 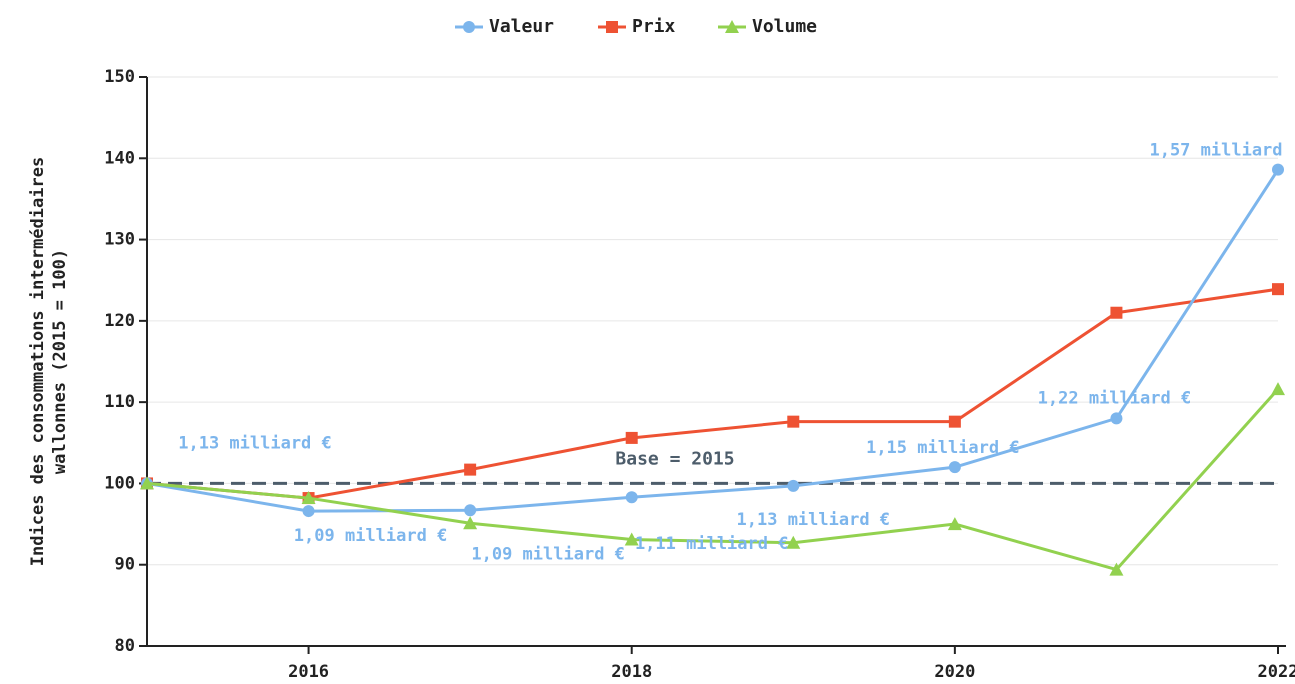 What do you see at coordinates (521, 26) in the screenshot?
I see `legend-label: Valeur` at bounding box center [521, 26].